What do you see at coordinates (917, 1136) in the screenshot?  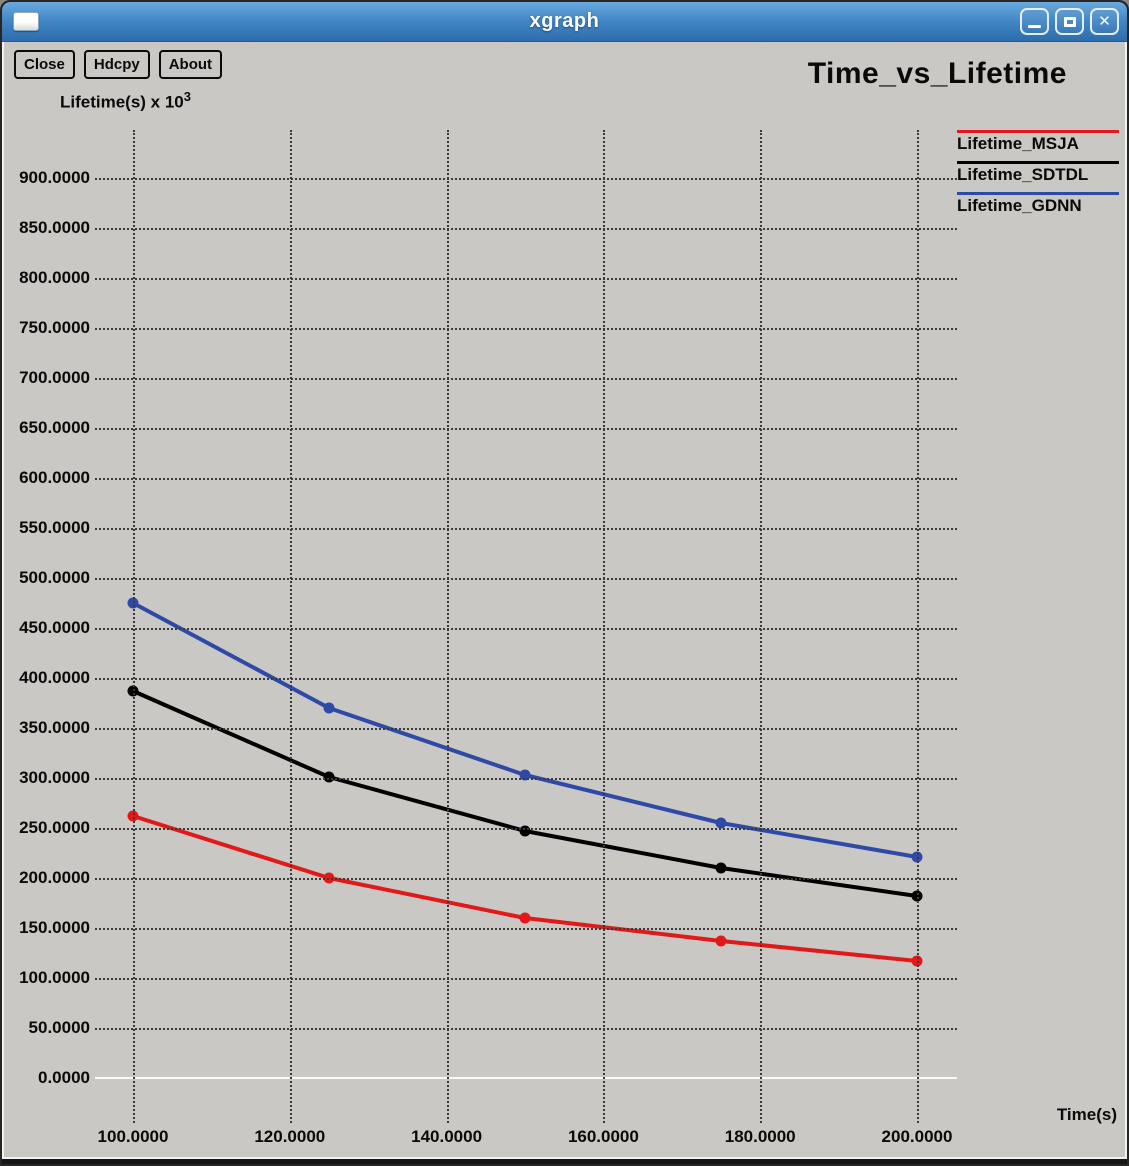 I see `x-tick-label: 200.0000` at bounding box center [917, 1136].